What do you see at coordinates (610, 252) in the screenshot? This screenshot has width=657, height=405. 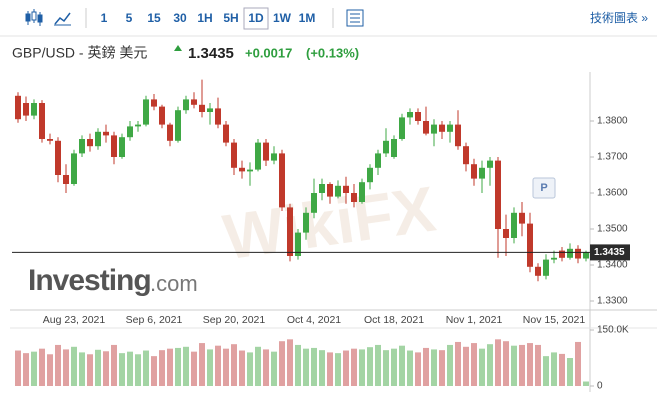 I see `last-price-box` at bounding box center [610, 252].